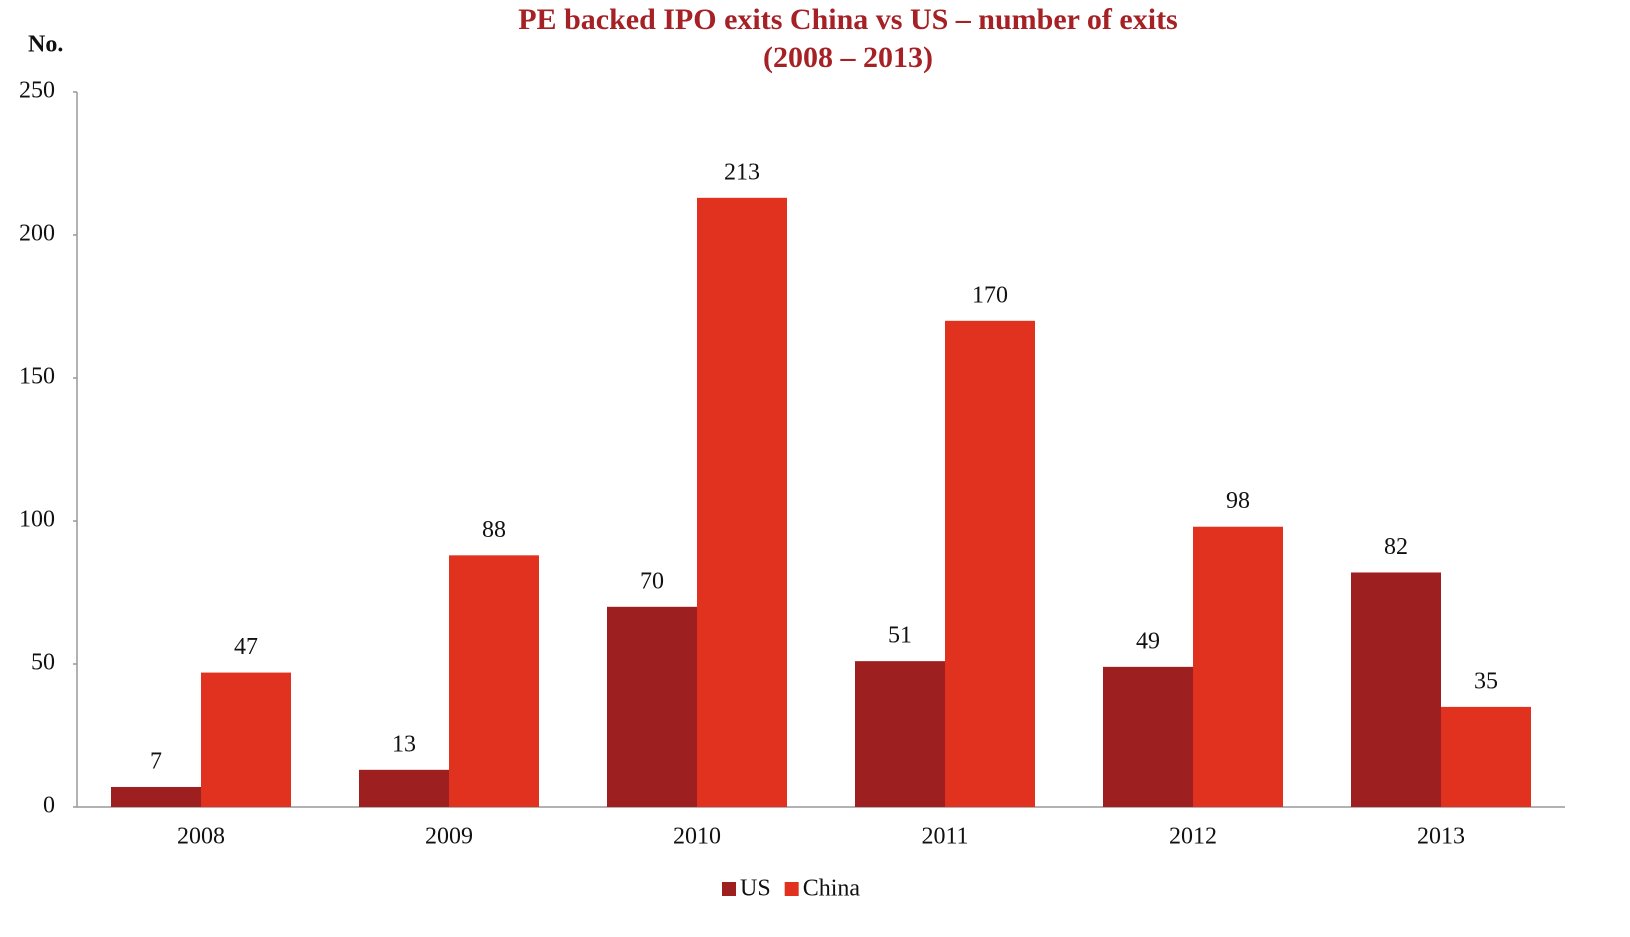 The height and width of the screenshot is (937, 1630). What do you see at coordinates (900, 636) in the screenshot?
I see `data-label: 51` at bounding box center [900, 636].